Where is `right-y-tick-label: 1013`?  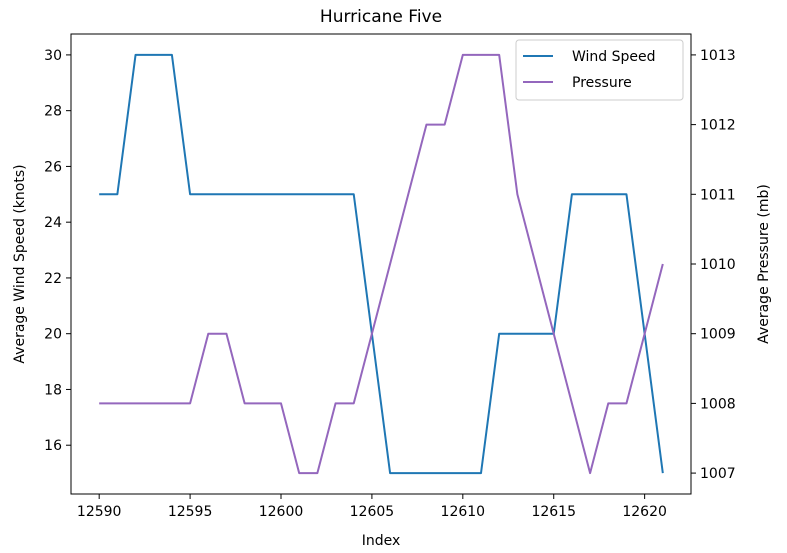
right-y-tick-label: 1013 is located at coordinates (718, 56).